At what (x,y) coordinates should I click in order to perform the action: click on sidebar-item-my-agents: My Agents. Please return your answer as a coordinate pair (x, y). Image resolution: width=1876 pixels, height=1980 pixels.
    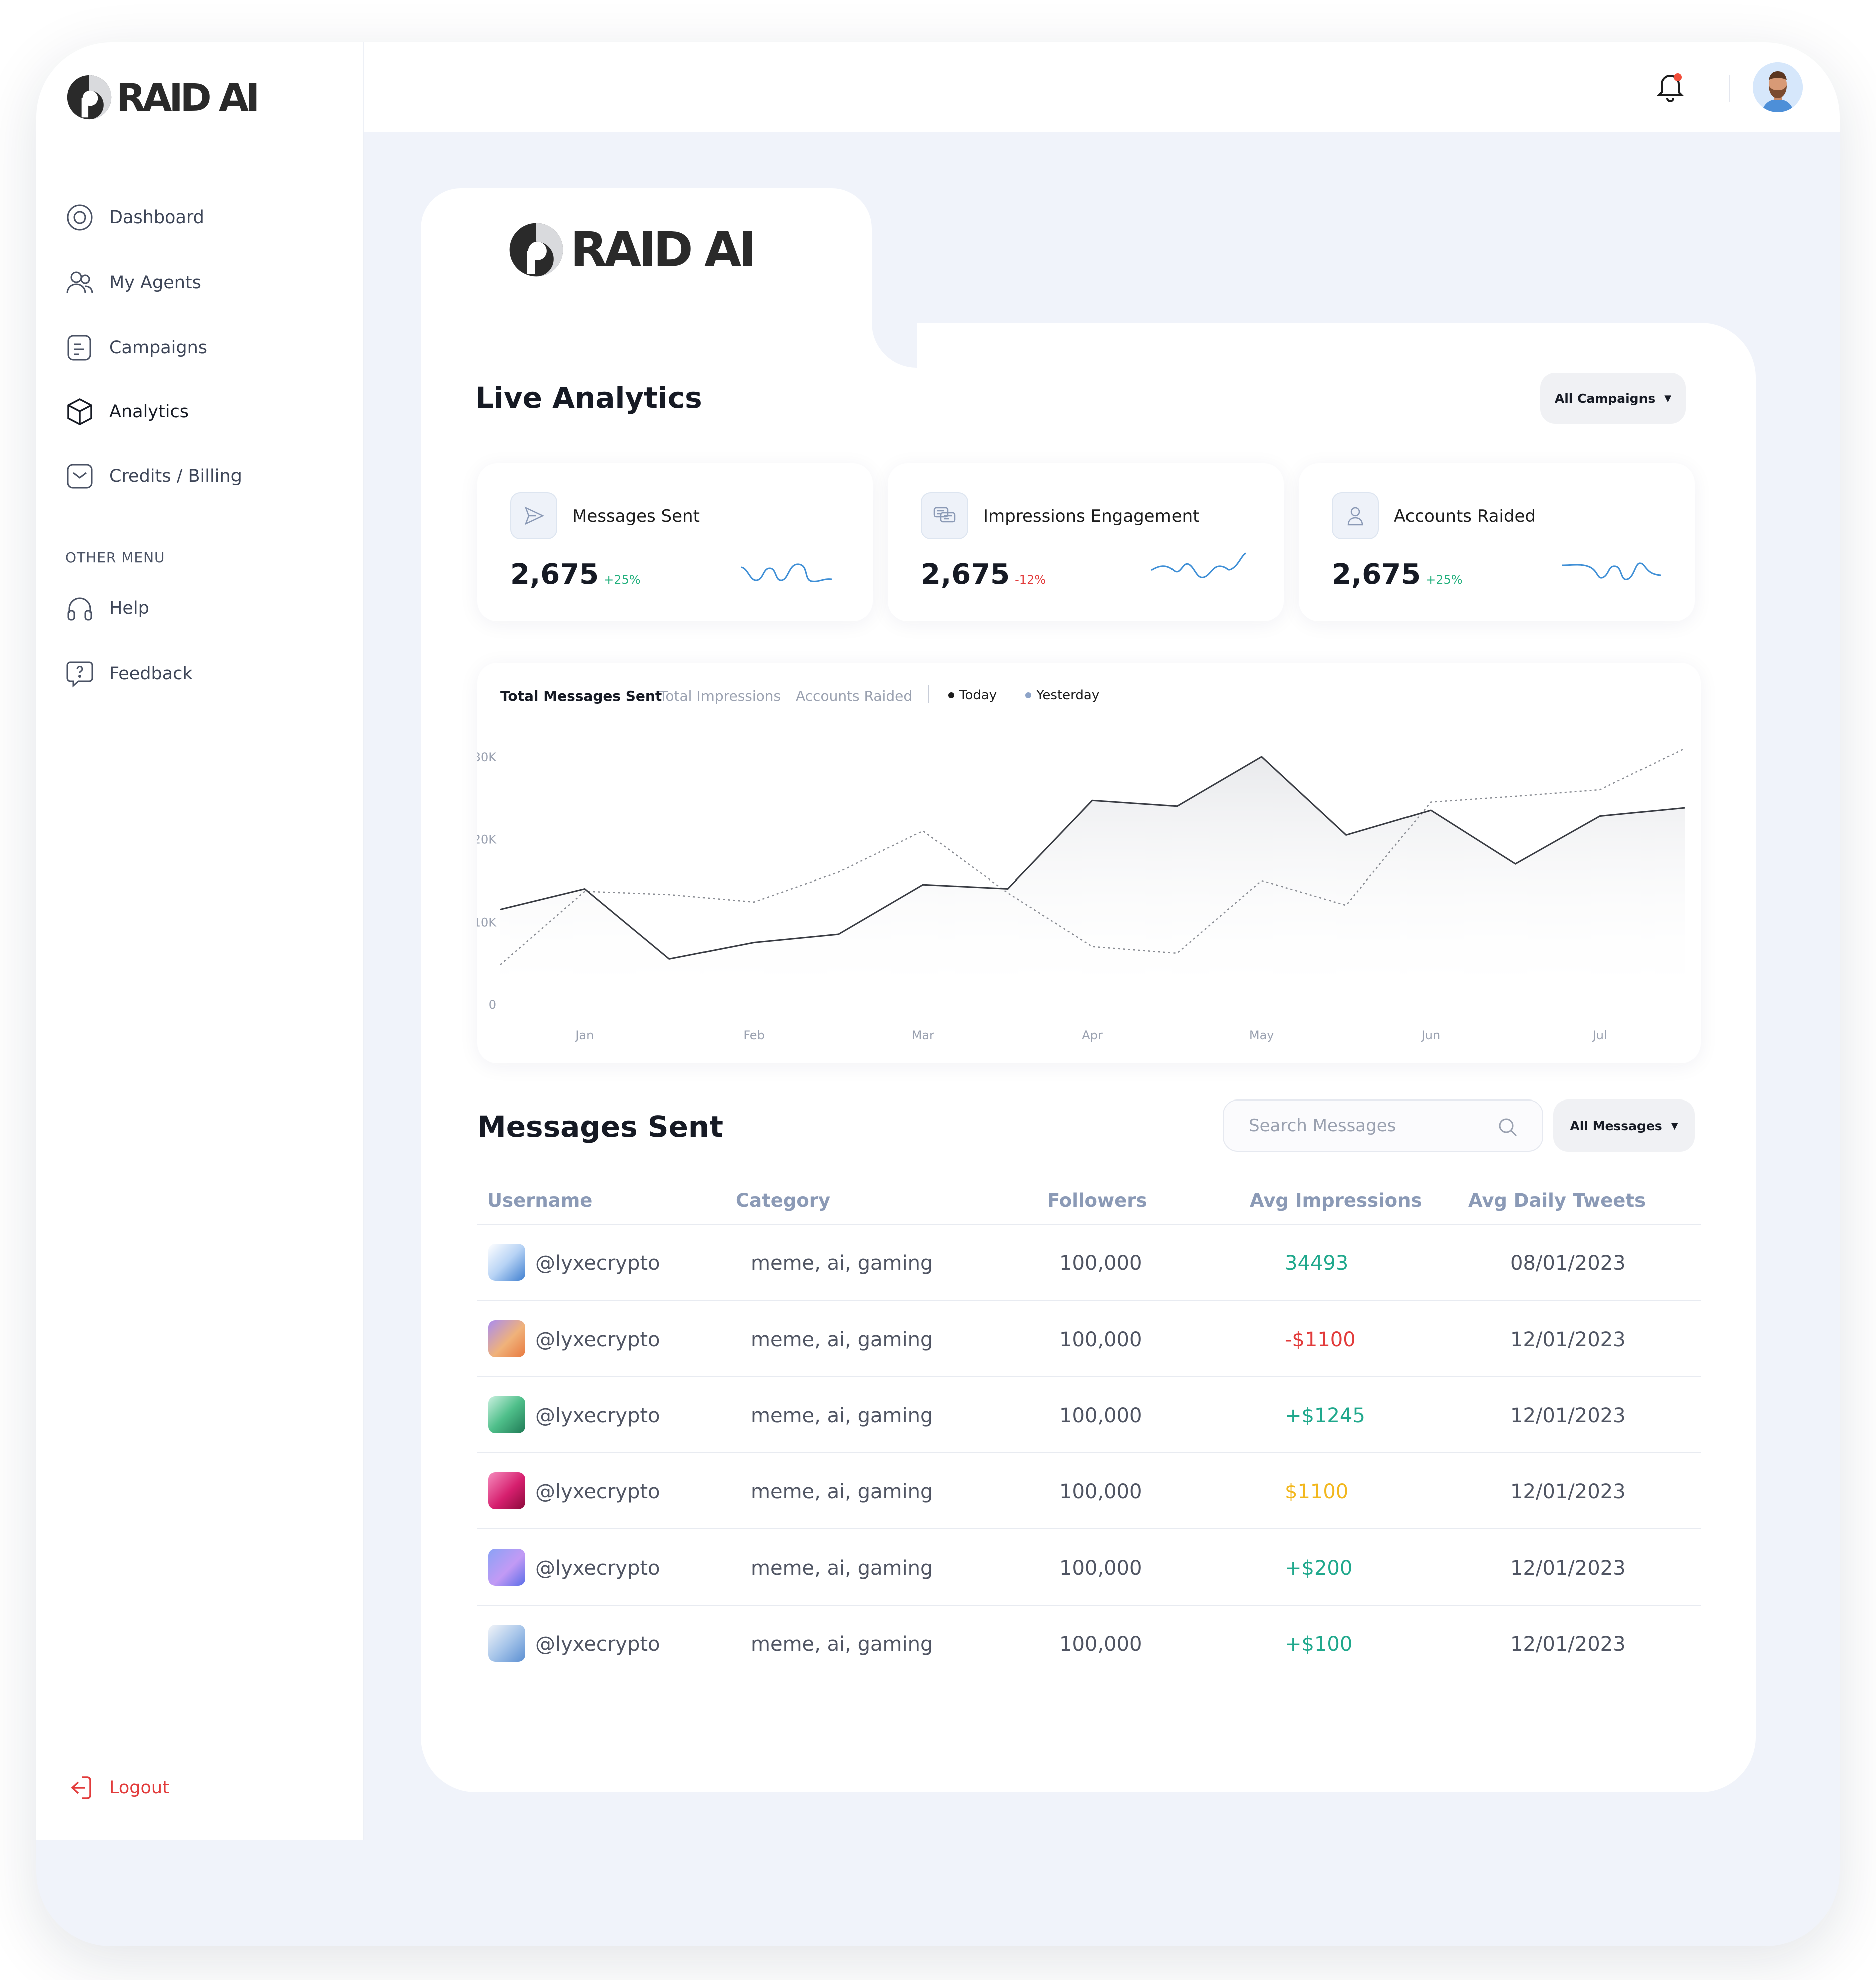
    Looking at the image, I should click on (133, 283).